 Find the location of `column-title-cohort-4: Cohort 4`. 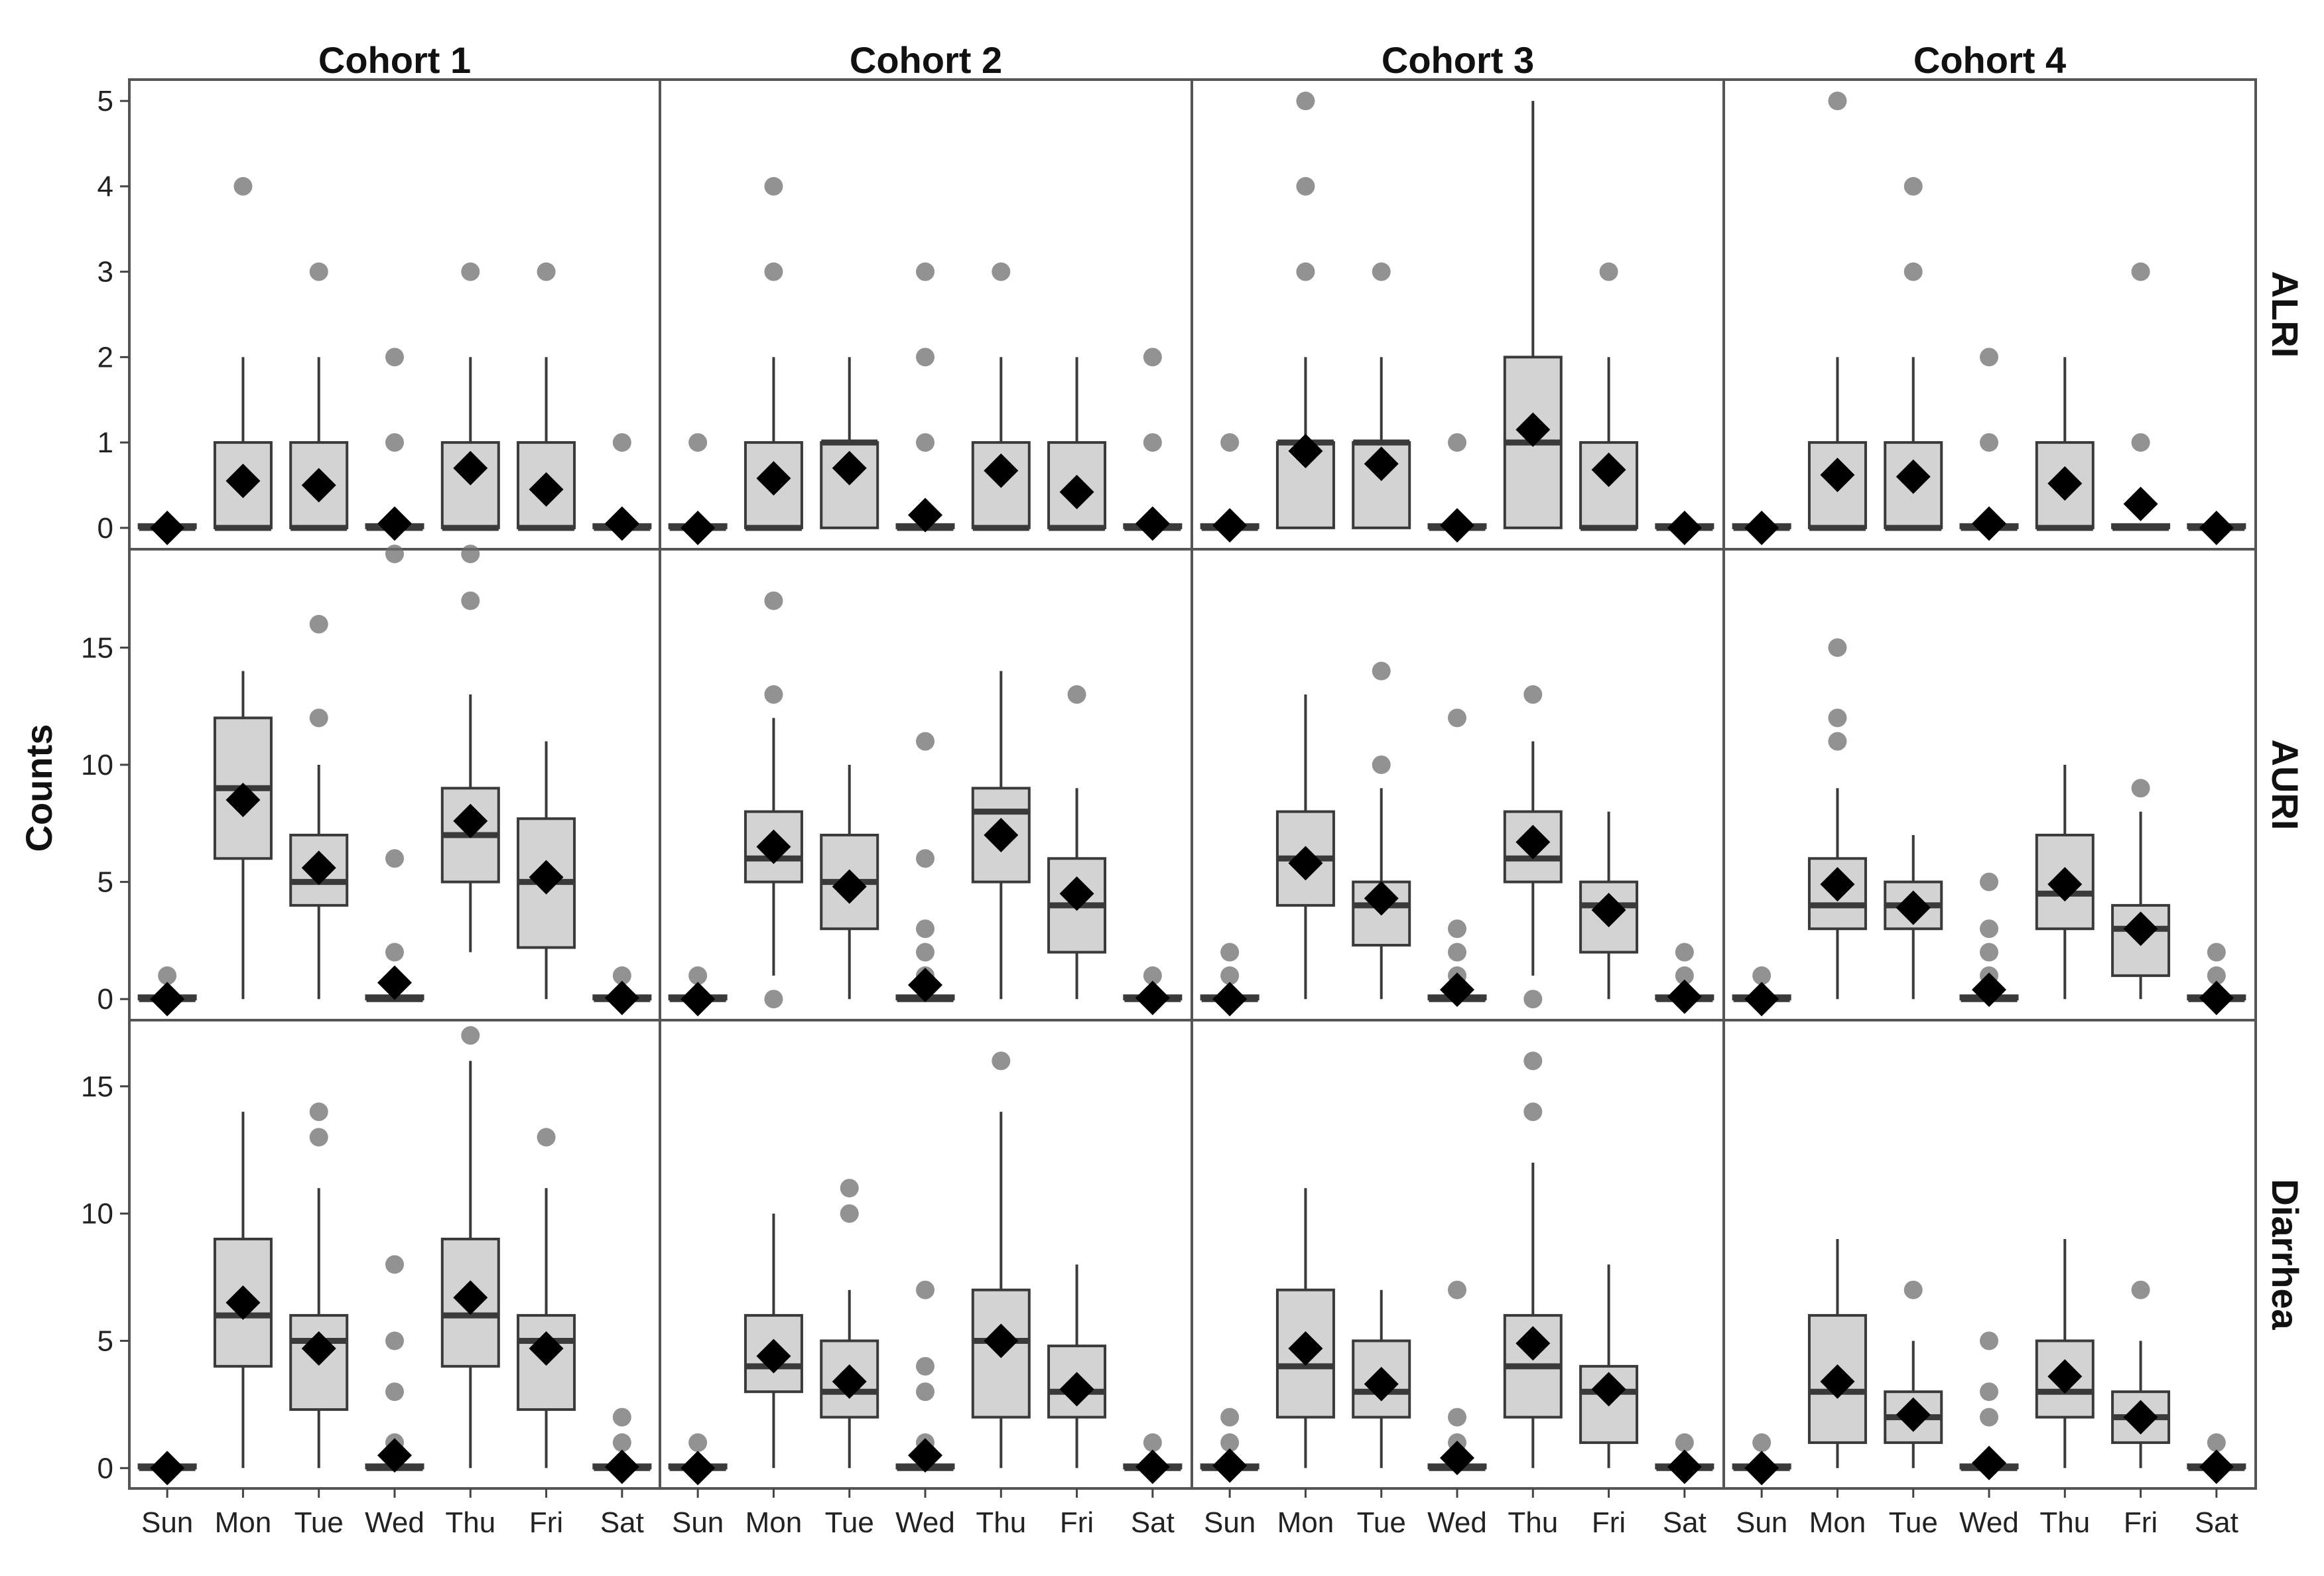

column-title-cohort-4: Cohort 4 is located at coordinates (1989, 60).